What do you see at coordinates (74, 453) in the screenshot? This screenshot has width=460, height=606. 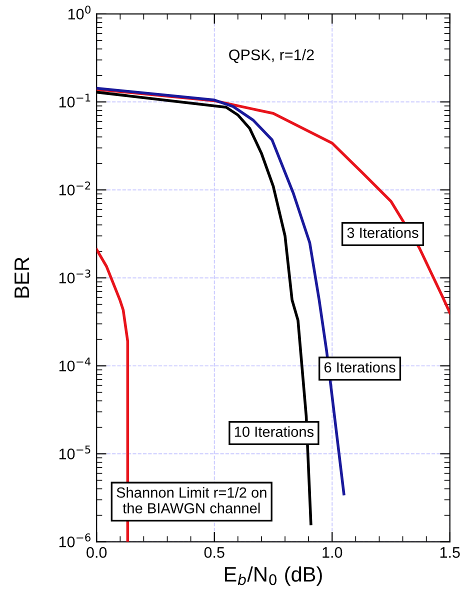 I see `y-tick-label: 10$^{−5}$` at bounding box center [74, 453].